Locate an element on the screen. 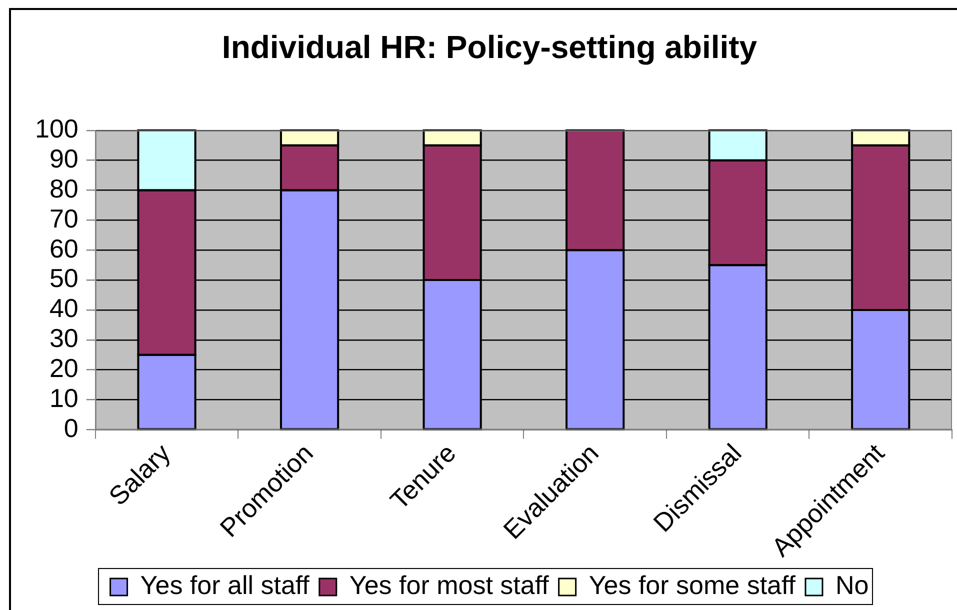  y-tick-label: 40 is located at coordinates (63, 308).